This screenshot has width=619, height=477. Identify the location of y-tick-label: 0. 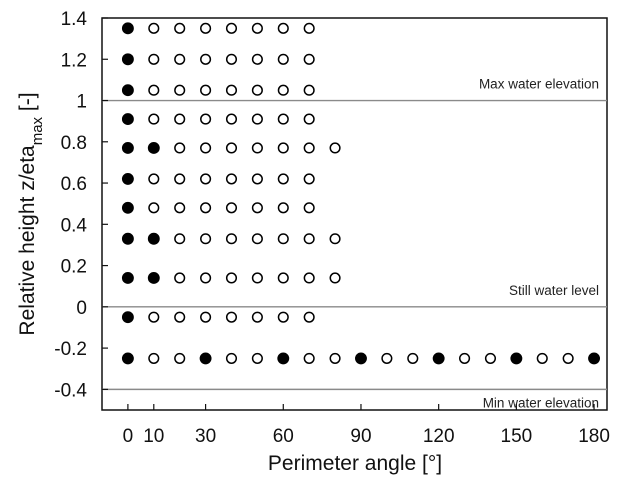
(81, 308).